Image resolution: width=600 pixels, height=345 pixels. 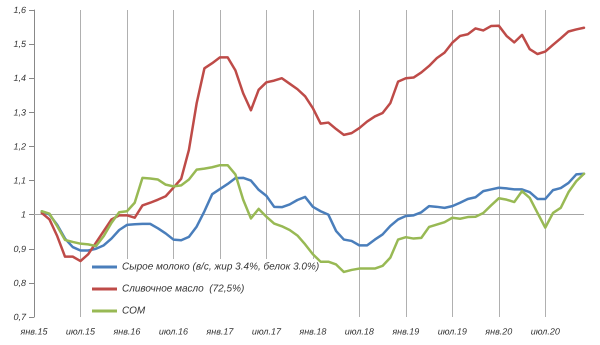 What do you see at coordinates (219, 331) in the screenshot?
I see `x-tick-label: янв.17` at bounding box center [219, 331].